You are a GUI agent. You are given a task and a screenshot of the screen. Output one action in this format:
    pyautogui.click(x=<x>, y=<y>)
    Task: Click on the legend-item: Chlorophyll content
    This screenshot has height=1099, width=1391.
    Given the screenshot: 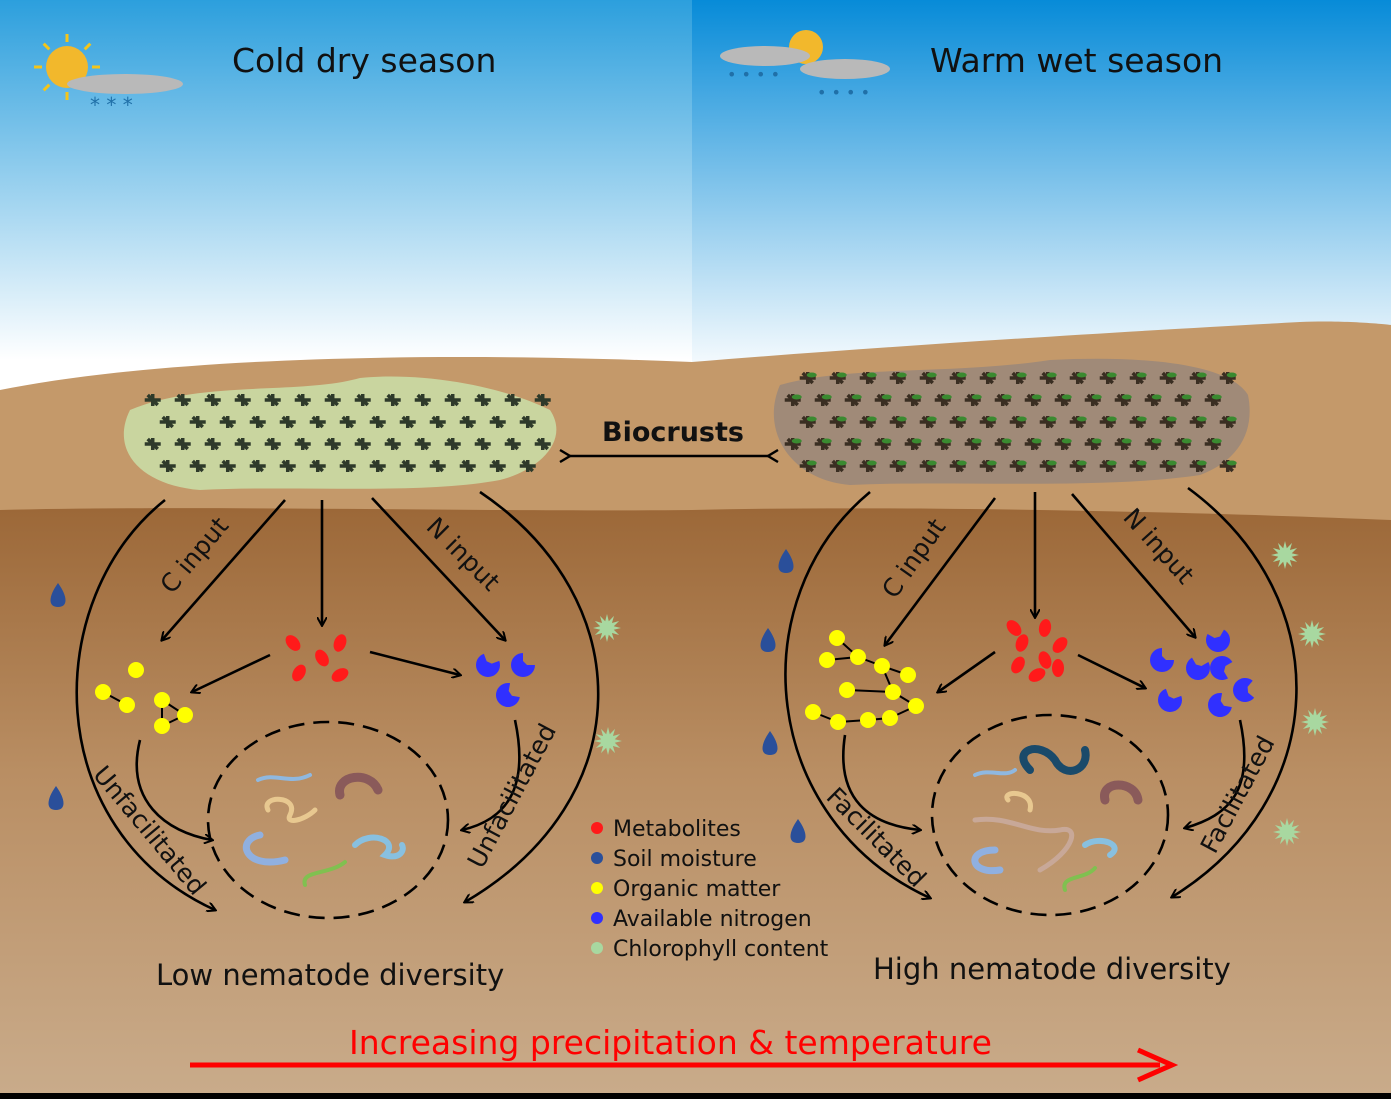 What is the action you would take?
    pyautogui.click(x=710, y=949)
    